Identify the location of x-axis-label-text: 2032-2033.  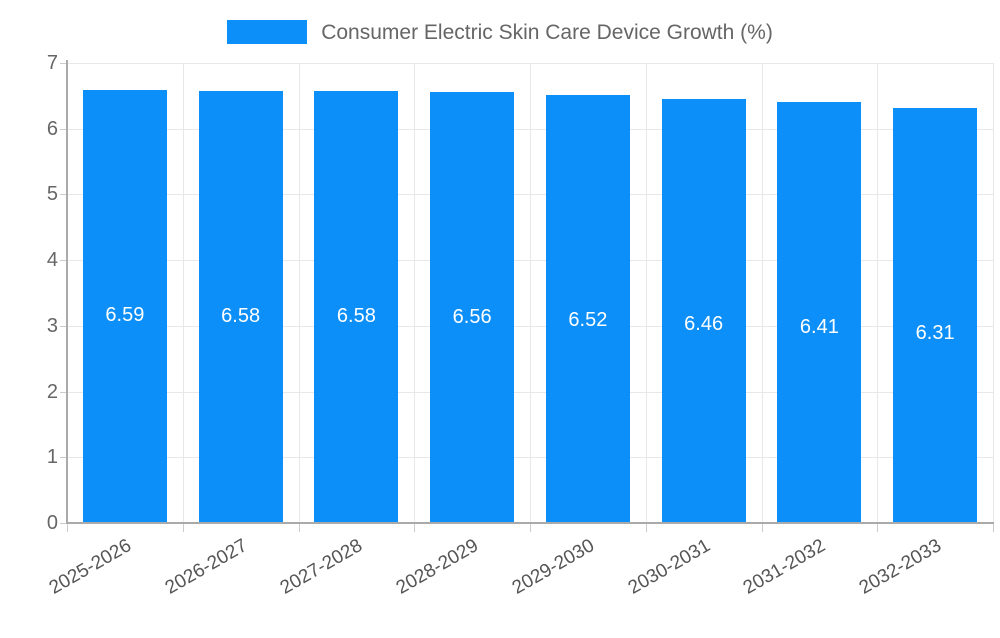
(900, 567).